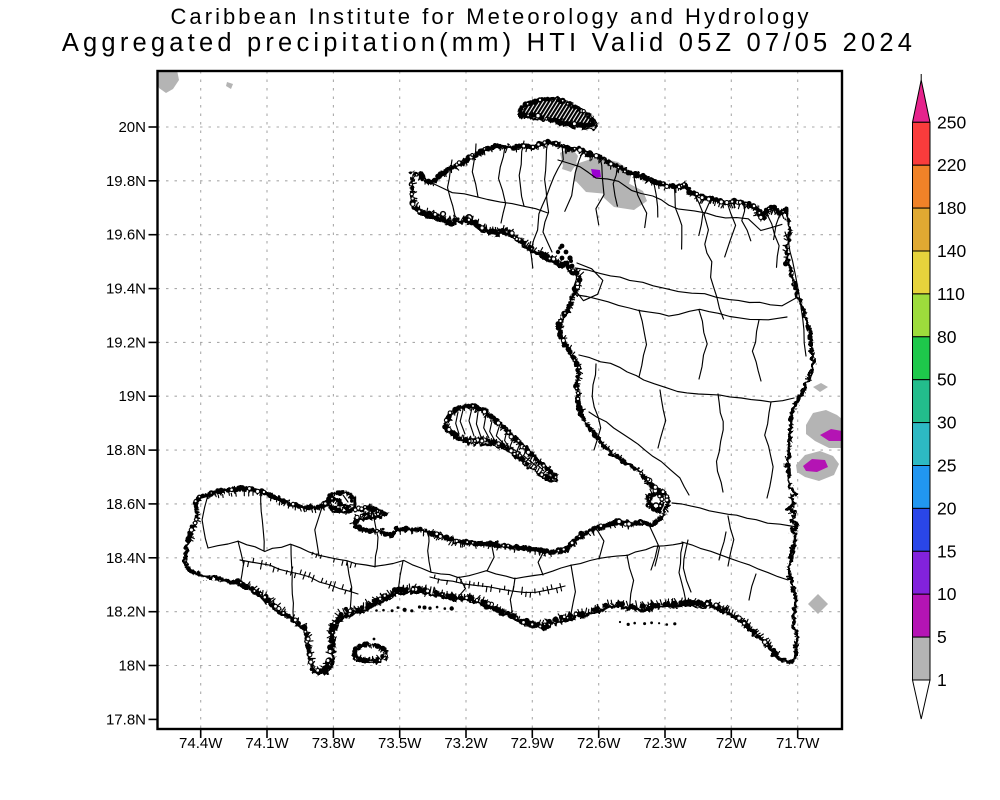  I want to click on svg-text: 19.2N, so click(126, 342).